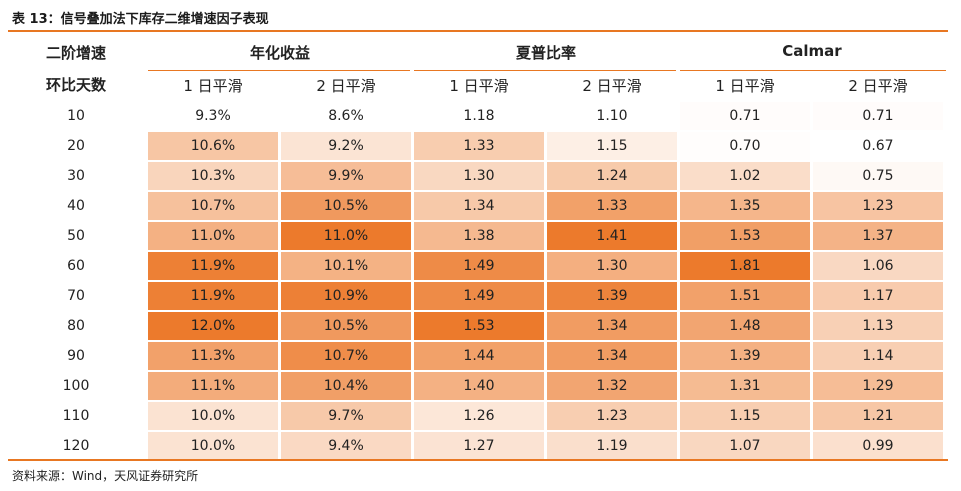 Image resolution: width=961 pixels, height=491 pixels. I want to click on row-label: 30, so click(76, 176).